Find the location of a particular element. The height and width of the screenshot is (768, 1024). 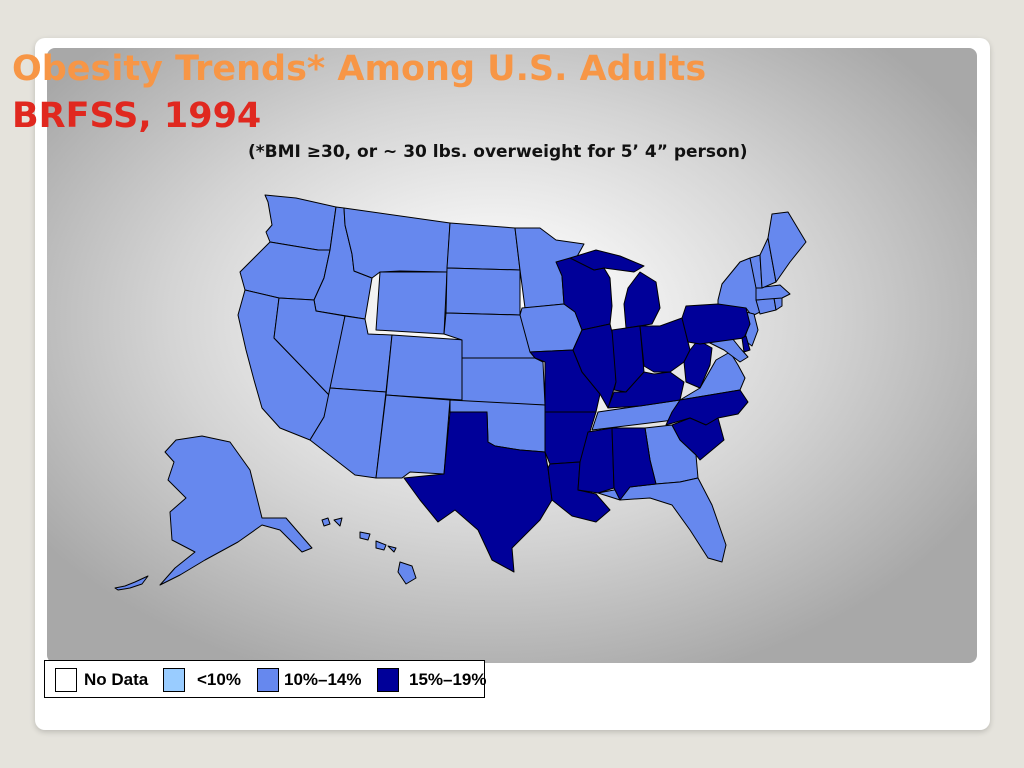

state-hawaii-big-island is located at coordinates (407, 573).